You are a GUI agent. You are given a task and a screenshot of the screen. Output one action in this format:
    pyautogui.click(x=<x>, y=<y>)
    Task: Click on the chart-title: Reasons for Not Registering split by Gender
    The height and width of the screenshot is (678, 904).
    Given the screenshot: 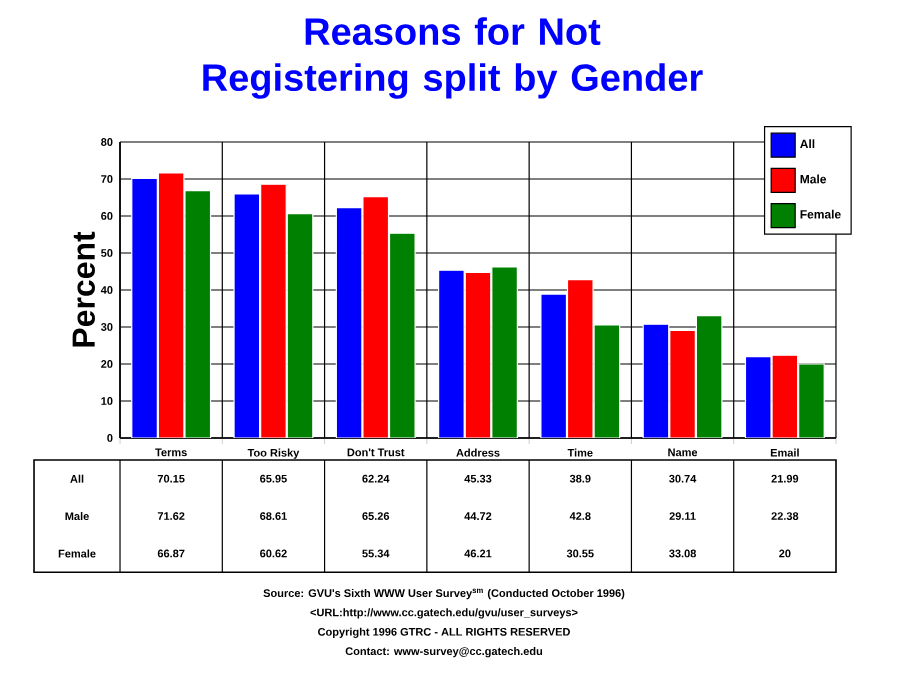 What is the action you would take?
    pyautogui.click(x=453, y=58)
    